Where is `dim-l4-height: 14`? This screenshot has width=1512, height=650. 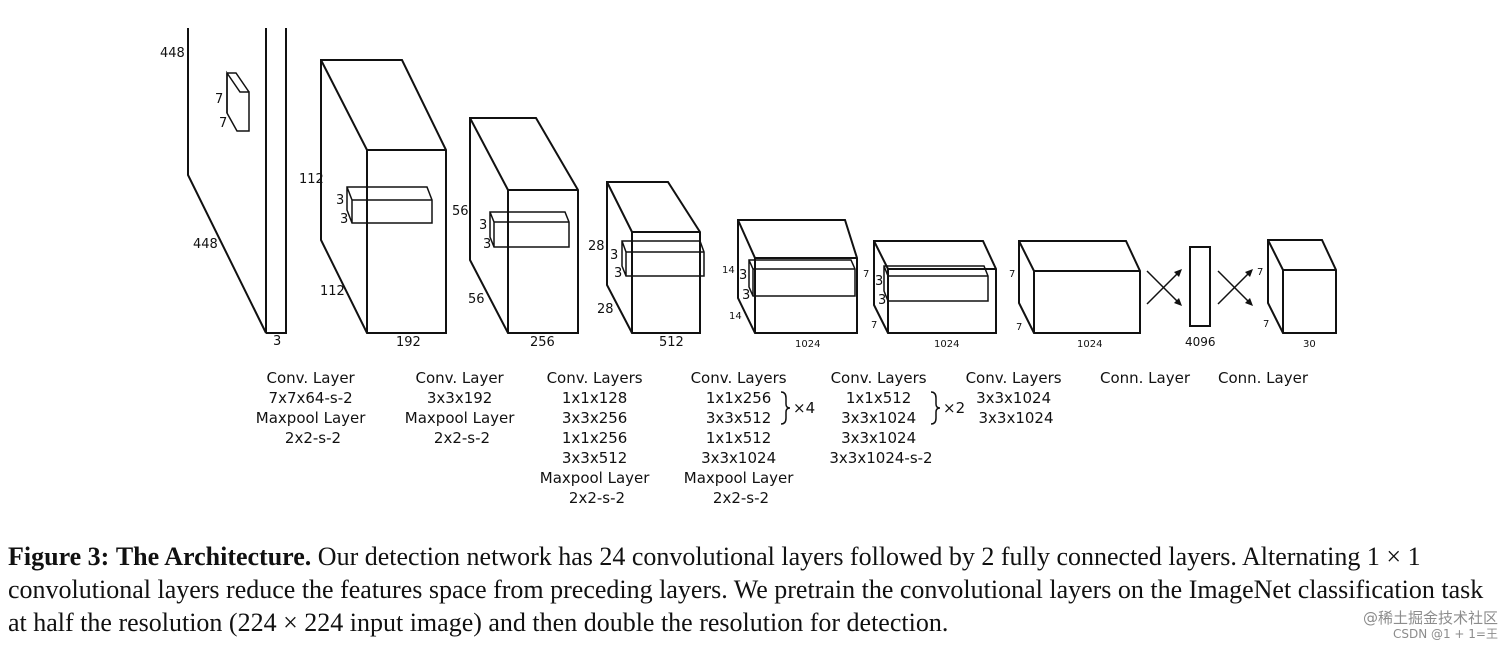 dim-l4-height: 14 is located at coordinates (728, 270).